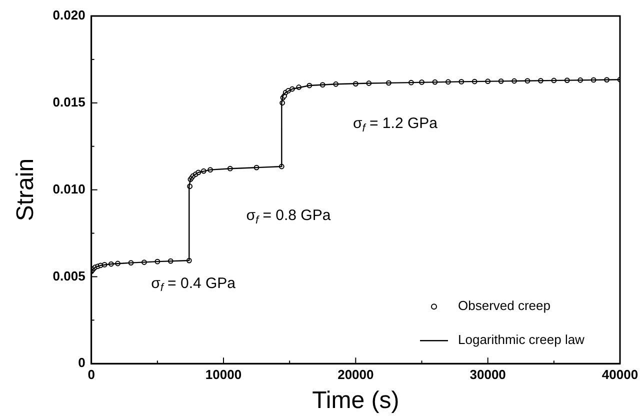 The height and width of the screenshot is (416, 644). I want to click on x-tick-label: 0, so click(91, 374).